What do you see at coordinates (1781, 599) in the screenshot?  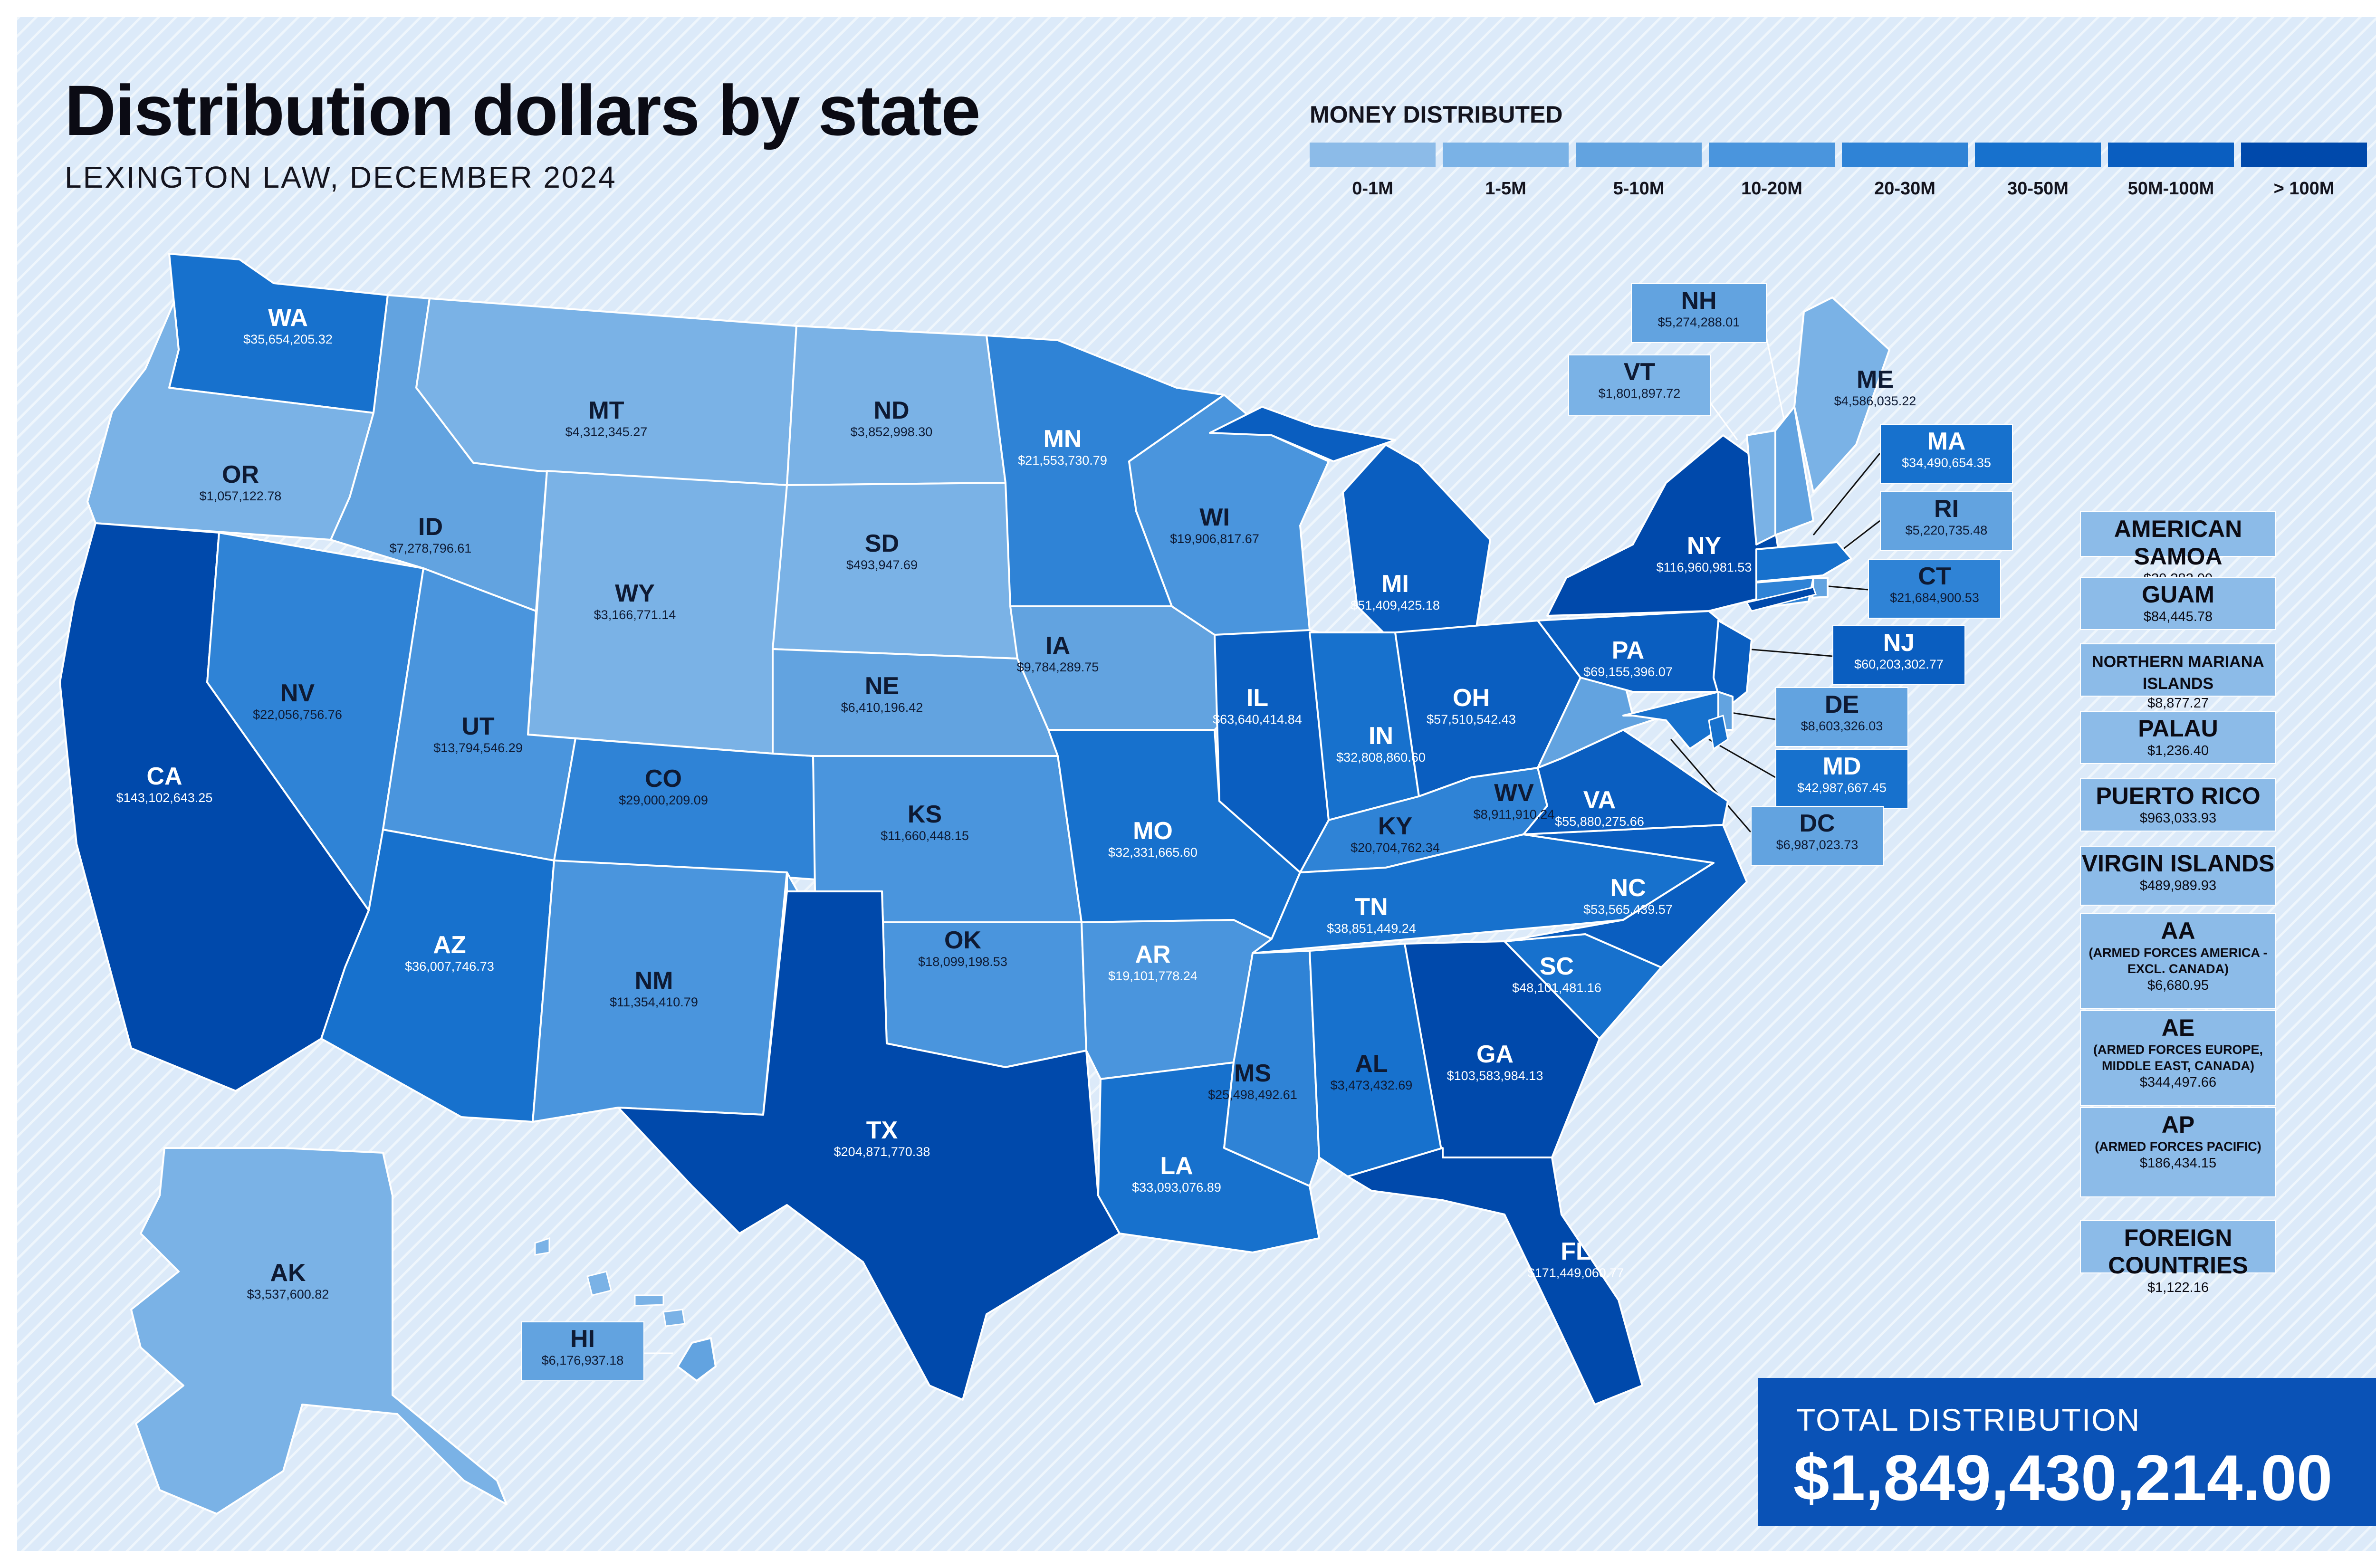 I see `long-island` at bounding box center [1781, 599].